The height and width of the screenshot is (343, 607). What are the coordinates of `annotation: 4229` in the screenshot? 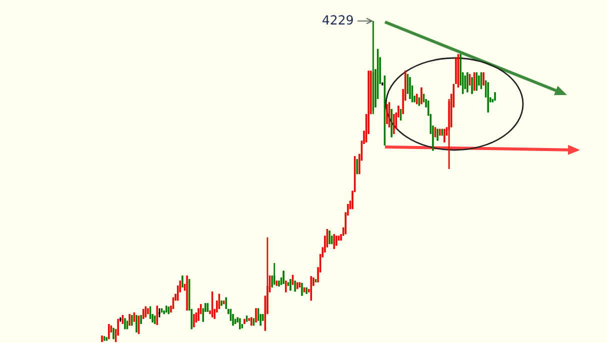 It's located at (337, 20).